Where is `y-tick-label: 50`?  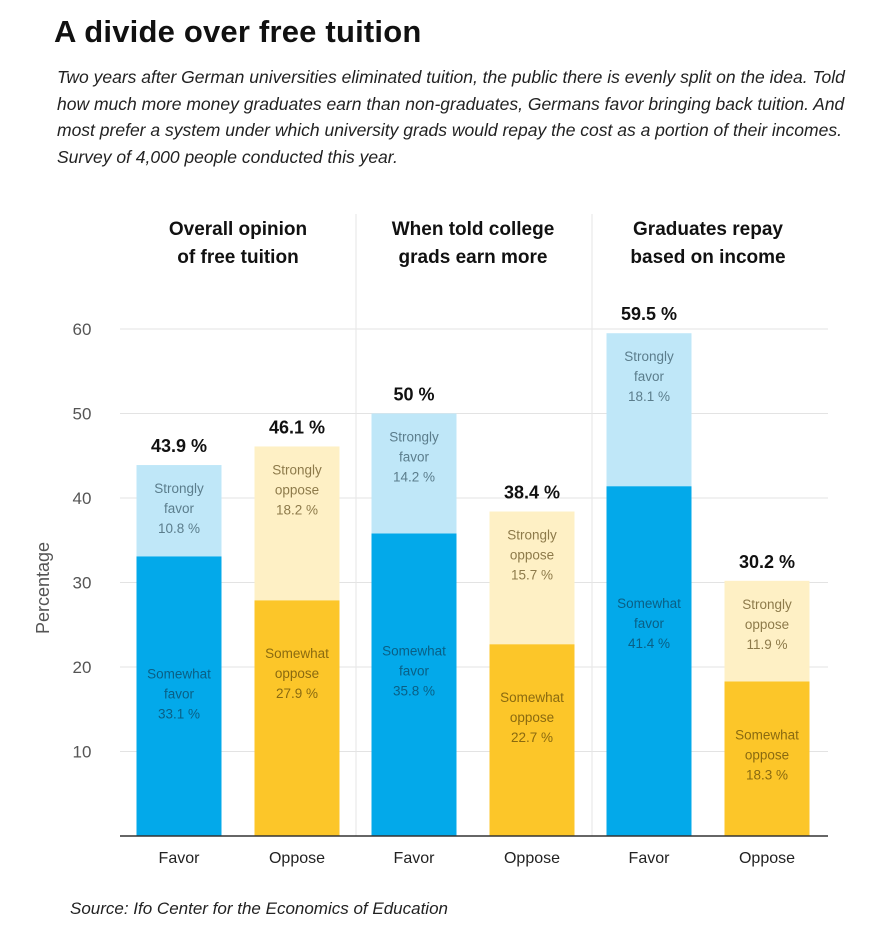 y-tick-label: 50 is located at coordinates (82, 414).